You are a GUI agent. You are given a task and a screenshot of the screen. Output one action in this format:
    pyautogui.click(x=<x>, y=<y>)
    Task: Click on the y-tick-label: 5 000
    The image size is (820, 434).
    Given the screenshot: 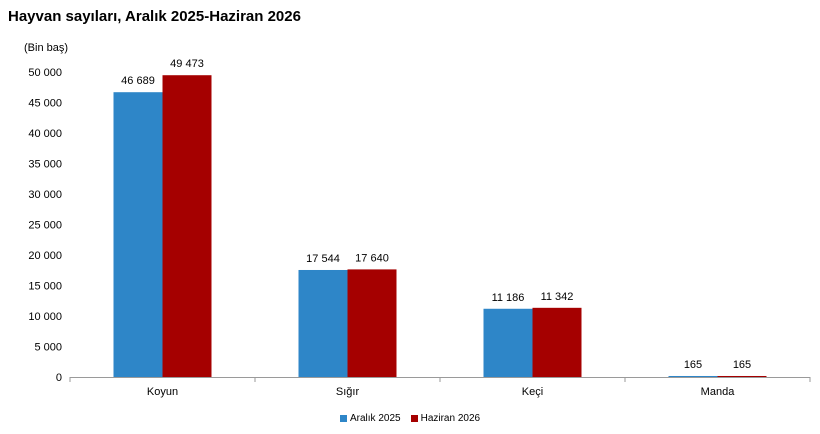 What is the action you would take?
    pyautogui.click(x=48, y=348)
    